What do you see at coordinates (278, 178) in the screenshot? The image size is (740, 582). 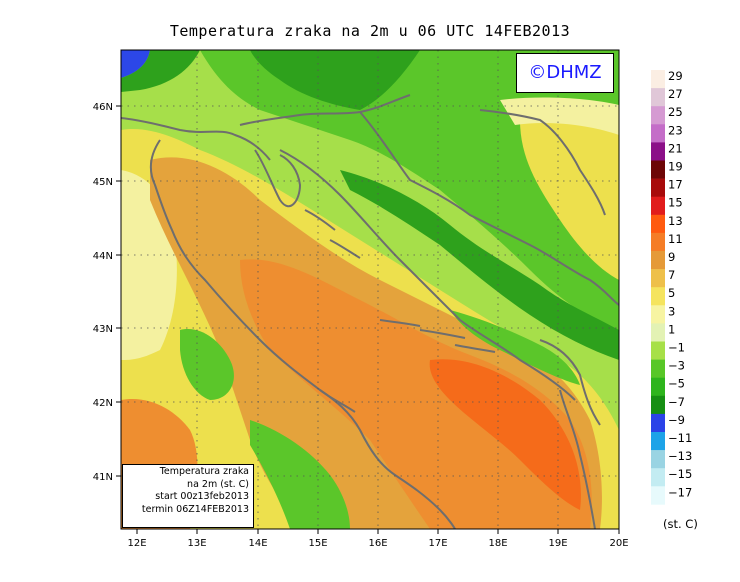 I see `istria` at bounding box center [278, 178].